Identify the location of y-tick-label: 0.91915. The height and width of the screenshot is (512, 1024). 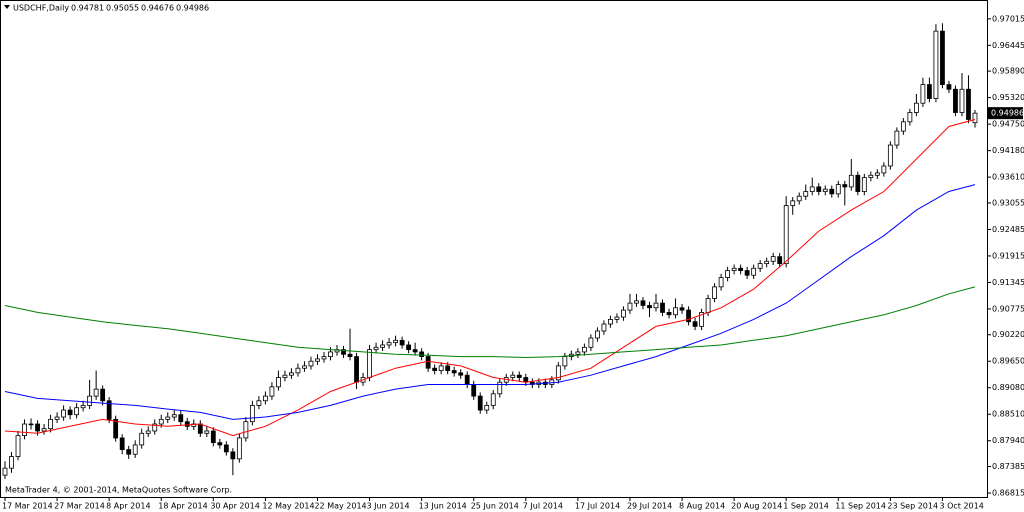
(1008, 255).